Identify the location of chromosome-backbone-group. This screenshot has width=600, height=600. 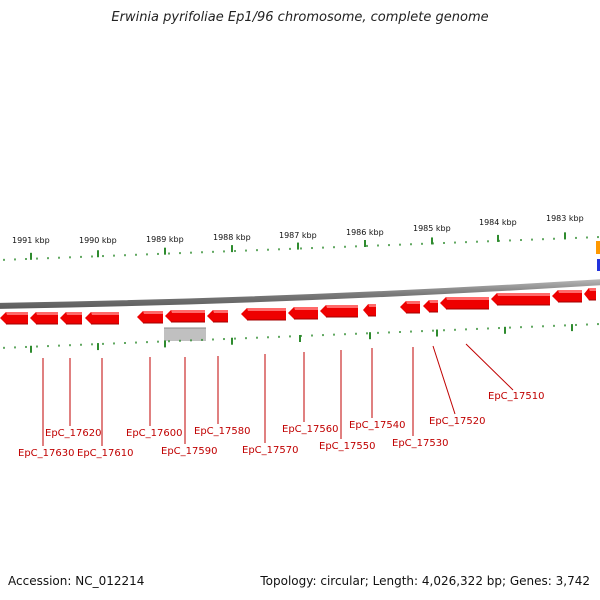
(300, 294).